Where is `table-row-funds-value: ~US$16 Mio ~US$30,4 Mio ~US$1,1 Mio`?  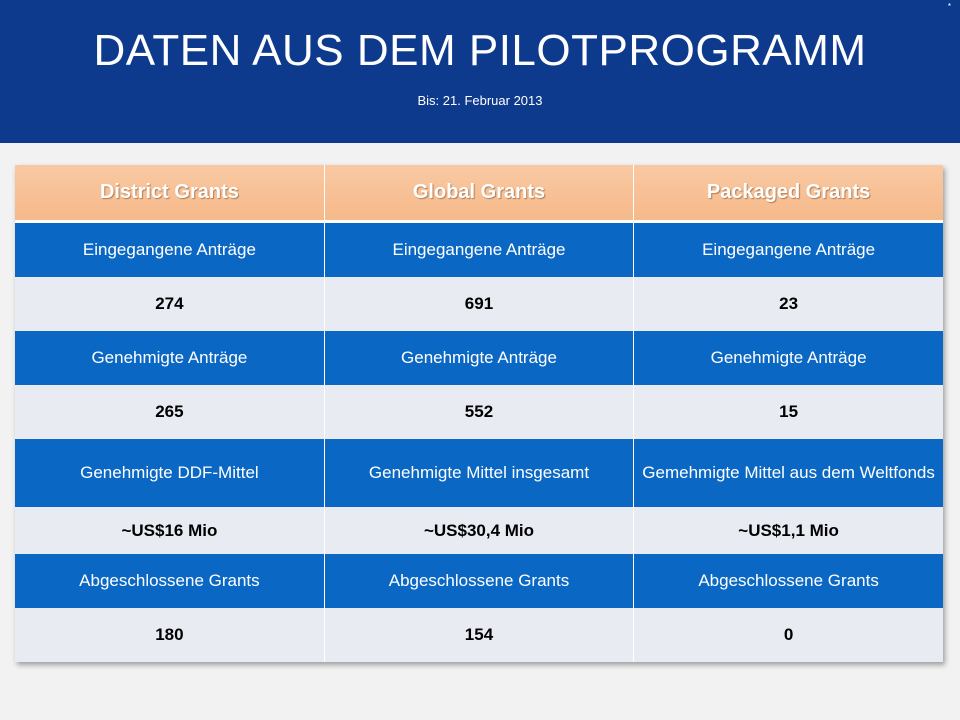 table-row-funds-value: ~US$16 Mio ~US$30,4 Mio ~US$1,1 Mio is located at coordinates (479, 530).